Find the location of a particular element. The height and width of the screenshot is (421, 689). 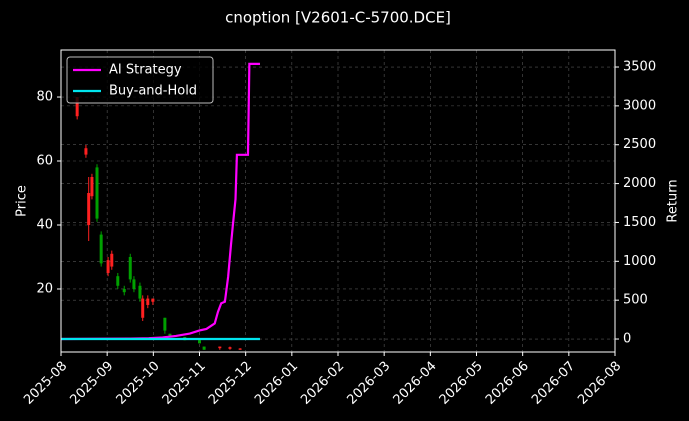

y2-tick-label: 3500 is located at coordinates (639, 67).